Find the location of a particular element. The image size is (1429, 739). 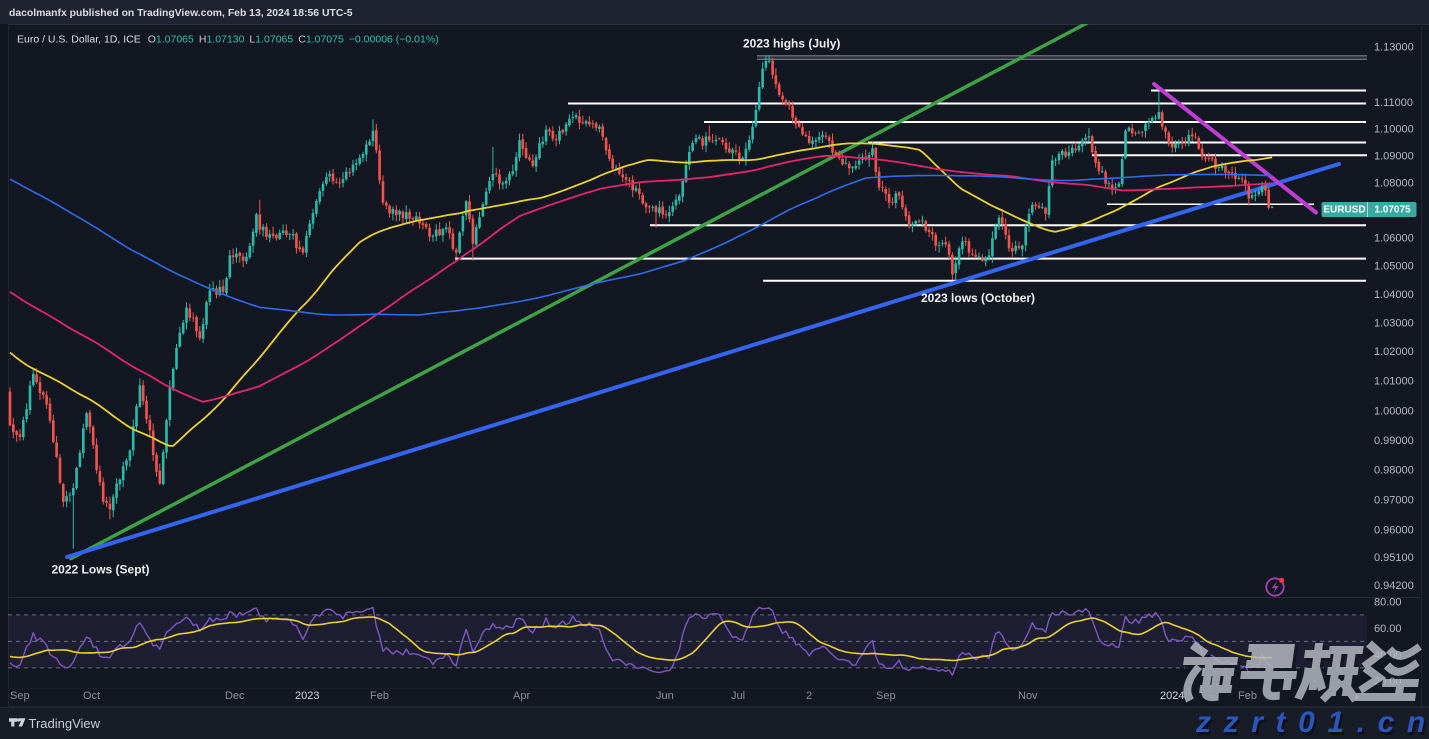

svg-text: 0.98000 is located at coordinates (1394, 470).